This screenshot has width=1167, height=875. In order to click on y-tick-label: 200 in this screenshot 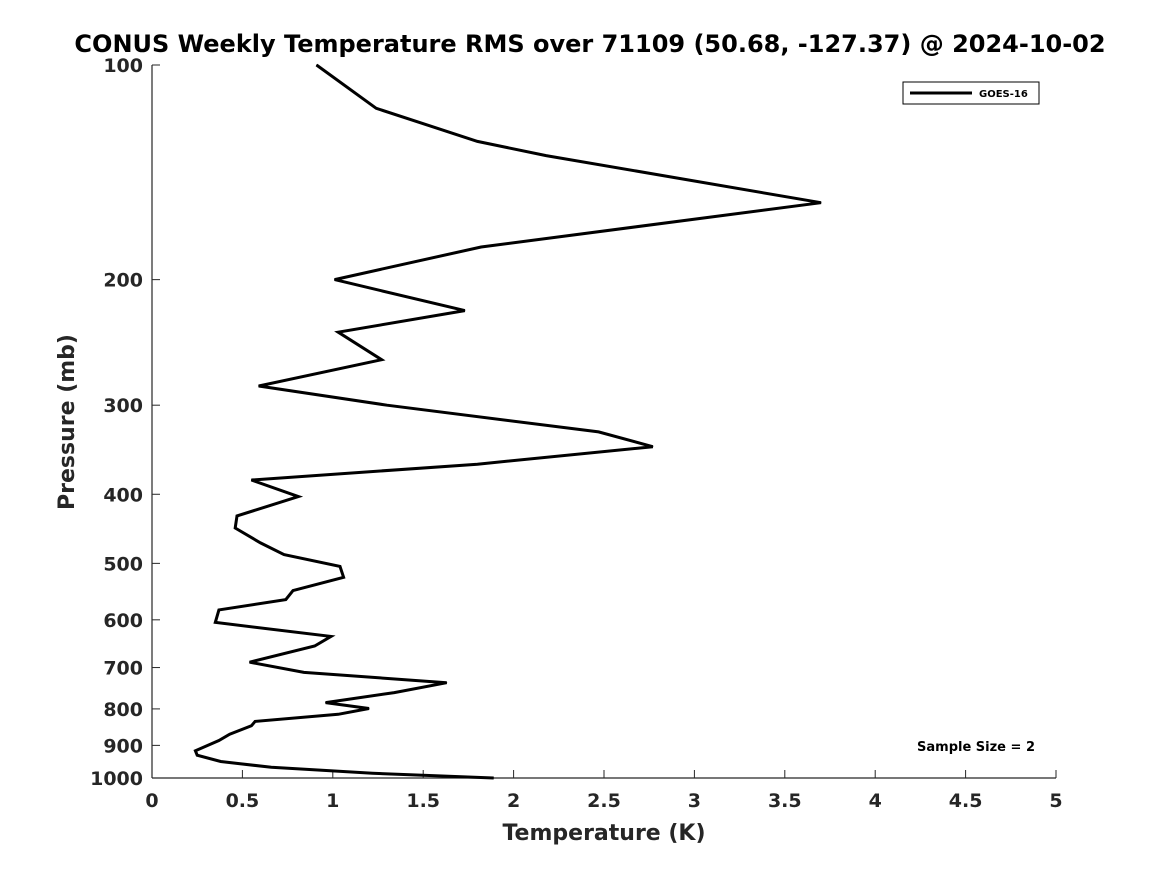, I will do `click(123, 281)`.